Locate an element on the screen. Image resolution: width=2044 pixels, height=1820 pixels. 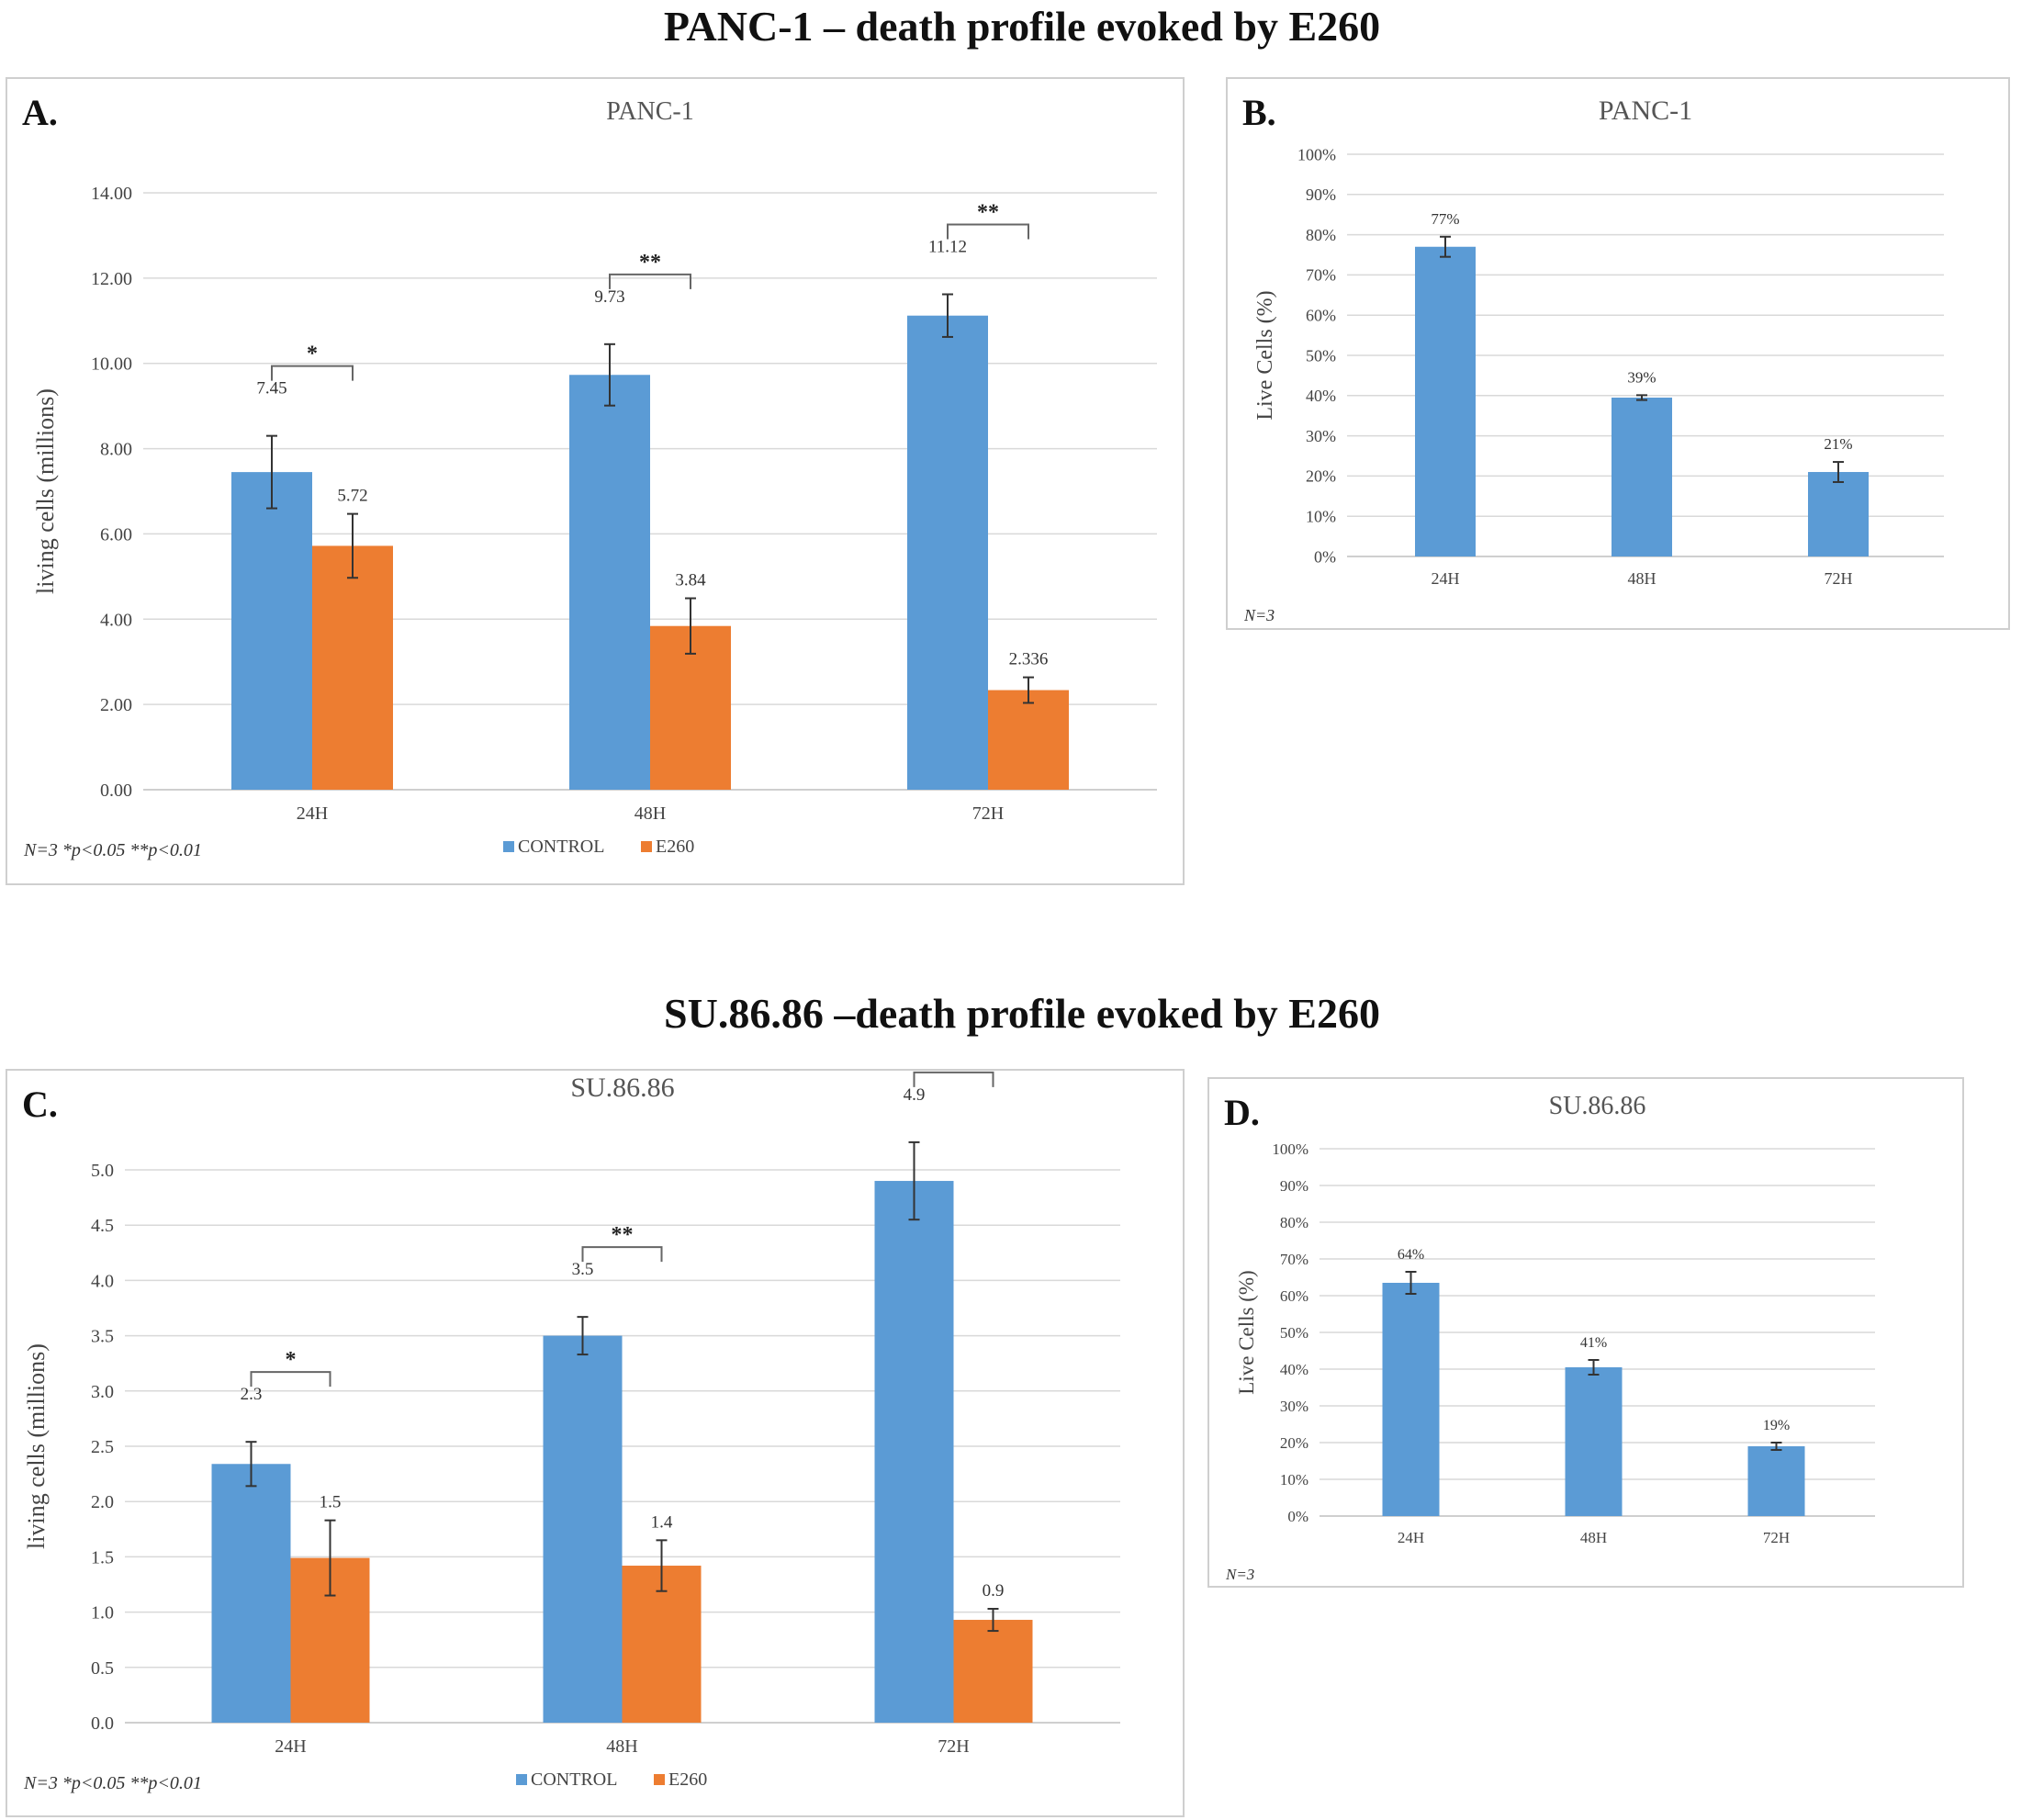
y-tick-label: 6.00 is located at coordinates (116, 534).